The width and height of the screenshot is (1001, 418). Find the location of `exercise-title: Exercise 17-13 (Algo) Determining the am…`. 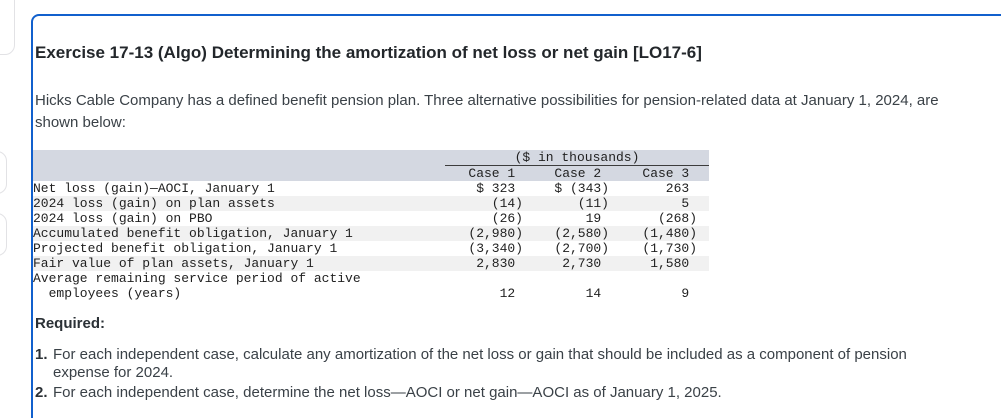

exercise-title: Exercise 17-13 (Algo) Determining the am… is located at coordinates (368, 52).